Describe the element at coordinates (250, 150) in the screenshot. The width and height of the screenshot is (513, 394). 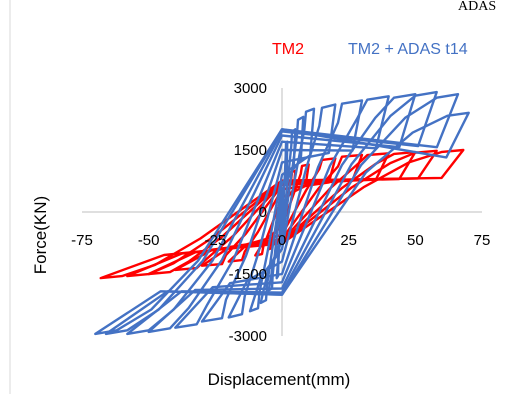
I see `y-tick-label: 1500` at that location.